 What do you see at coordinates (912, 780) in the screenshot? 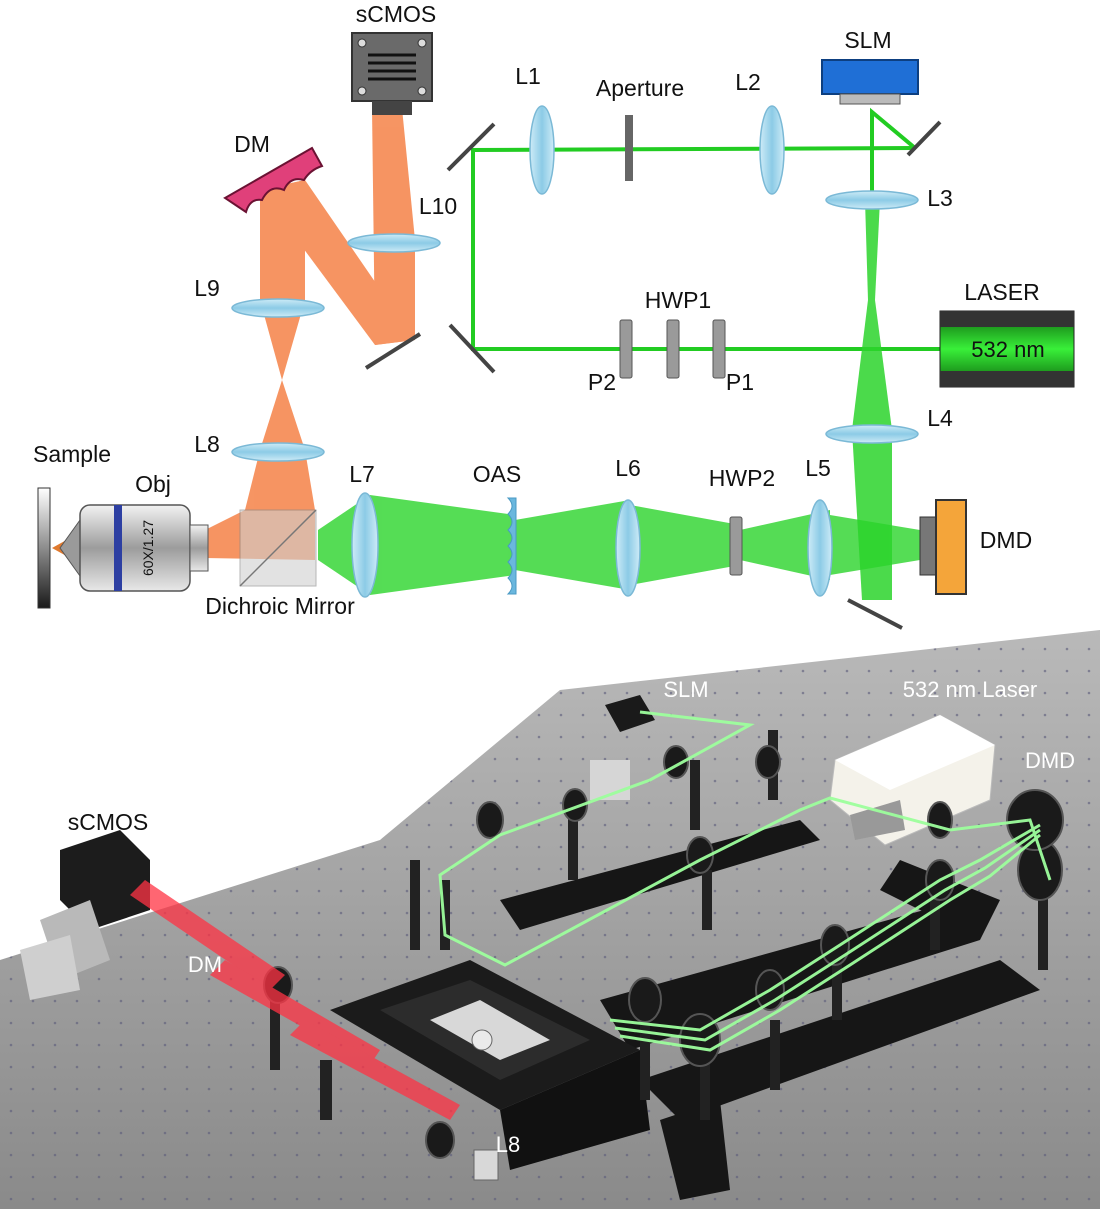
I see `laser-box-3d` at bounding box center [912, 780].